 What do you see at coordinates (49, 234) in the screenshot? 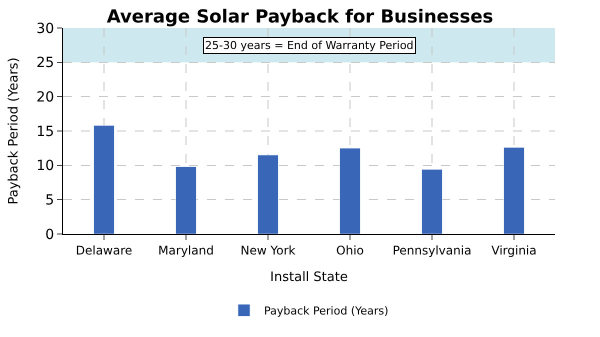
I see `y-tick-label: 0` at bounding box center [49, 234].